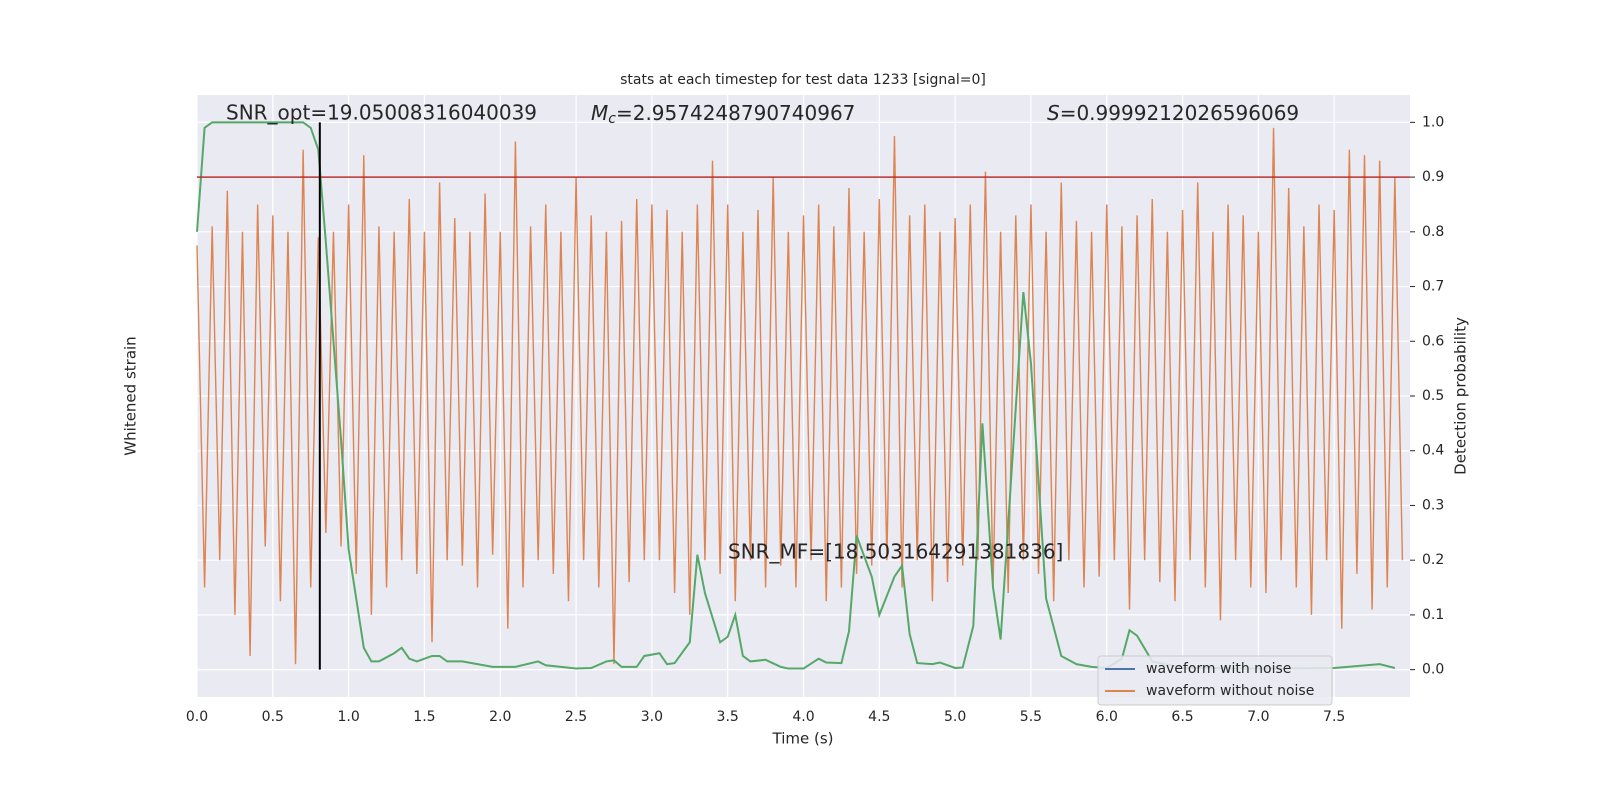 This screenshot has height=800, width=1600. Describe the element at coordinates (612, 119) in the screenshot. I see `annotation-subscript: c` at that location.